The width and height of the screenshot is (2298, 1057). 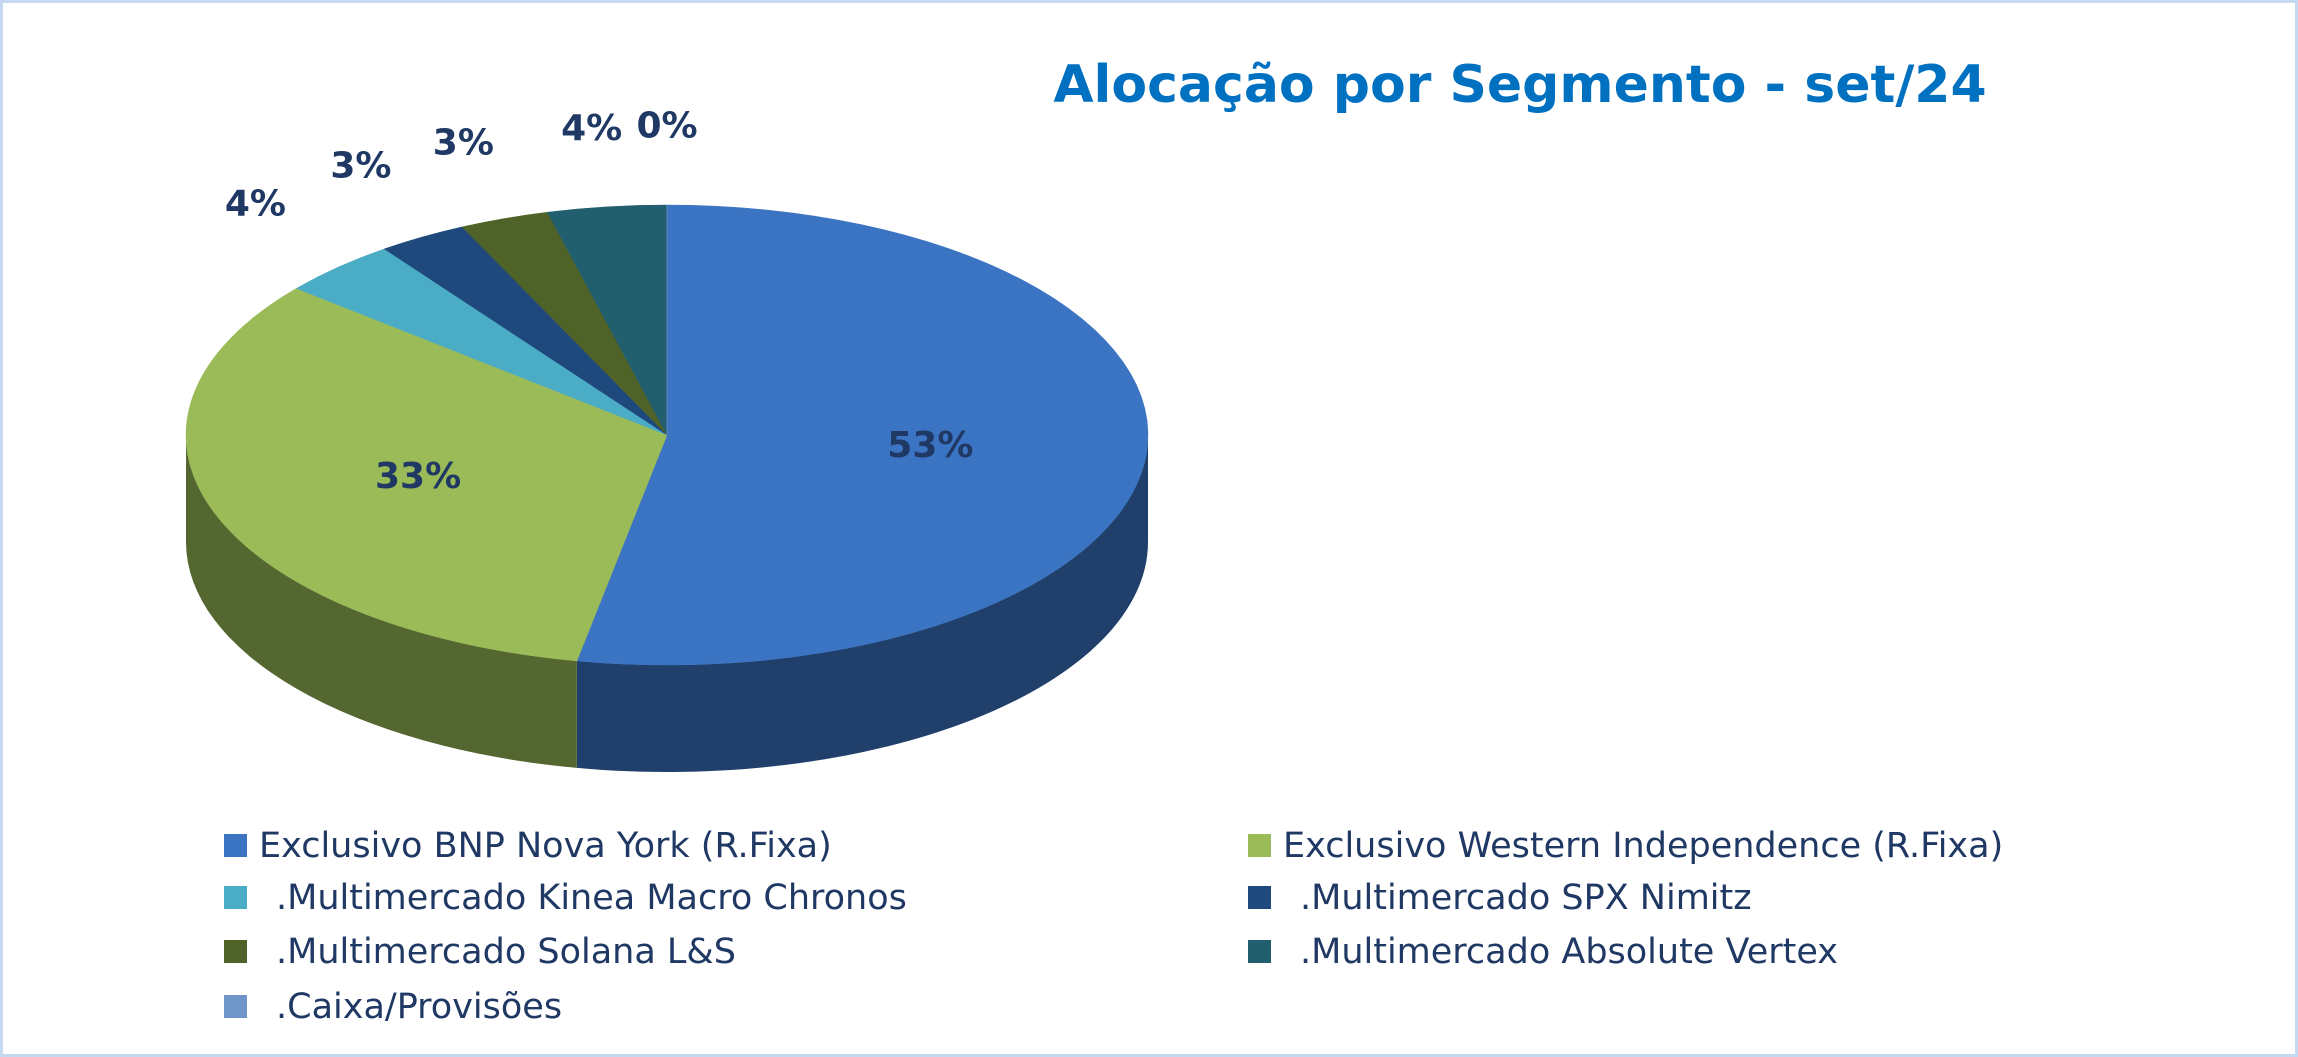 What do you see at coordinates (1643, 846) in the screenshot?
I see `legend-label: Exclusivo Western Independence (R.Fixa)` at bounding box center [1643, 846].